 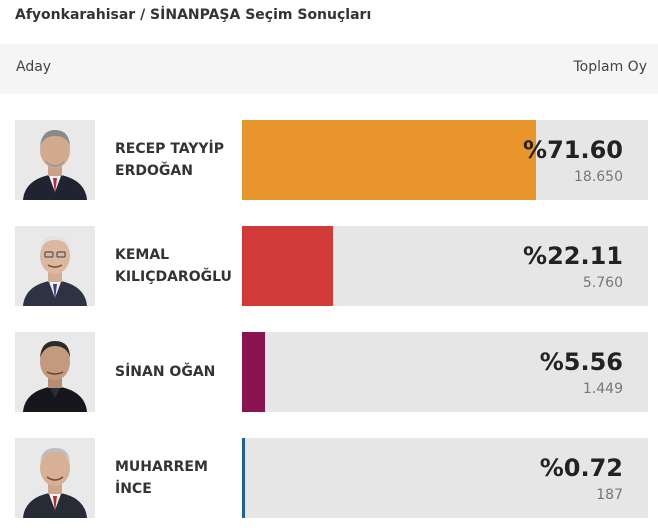 I want to click on candidate-name: MUHARREM İNCE, so click(x=175, y=478).